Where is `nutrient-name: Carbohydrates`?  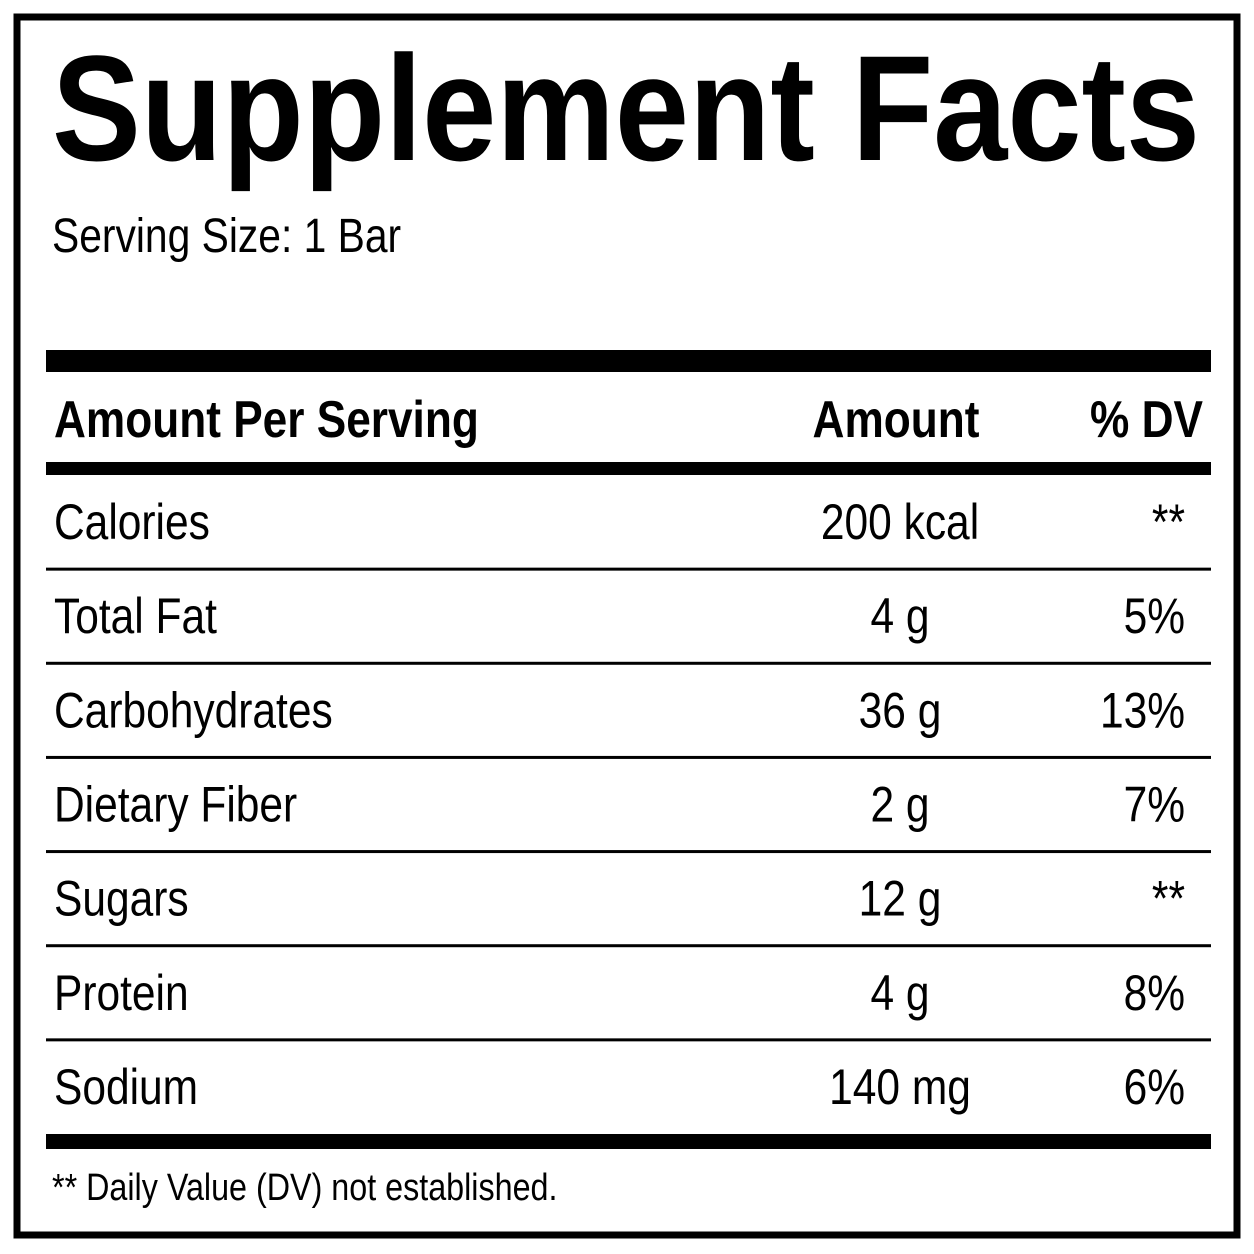 nutrient-name: Carbohydrates is located at coordinates (193, 710).